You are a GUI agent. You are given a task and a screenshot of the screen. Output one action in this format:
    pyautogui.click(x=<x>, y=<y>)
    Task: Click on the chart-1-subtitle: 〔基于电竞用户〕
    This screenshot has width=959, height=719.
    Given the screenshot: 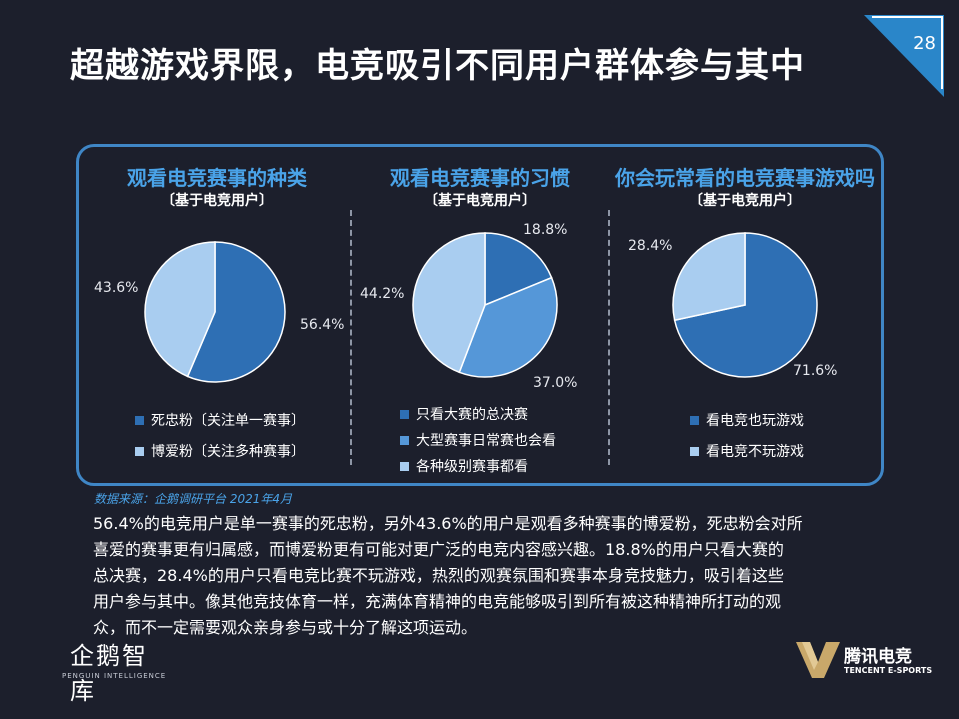 What is the action you would take?
    pyautogui.click(x=217, y=201)
    